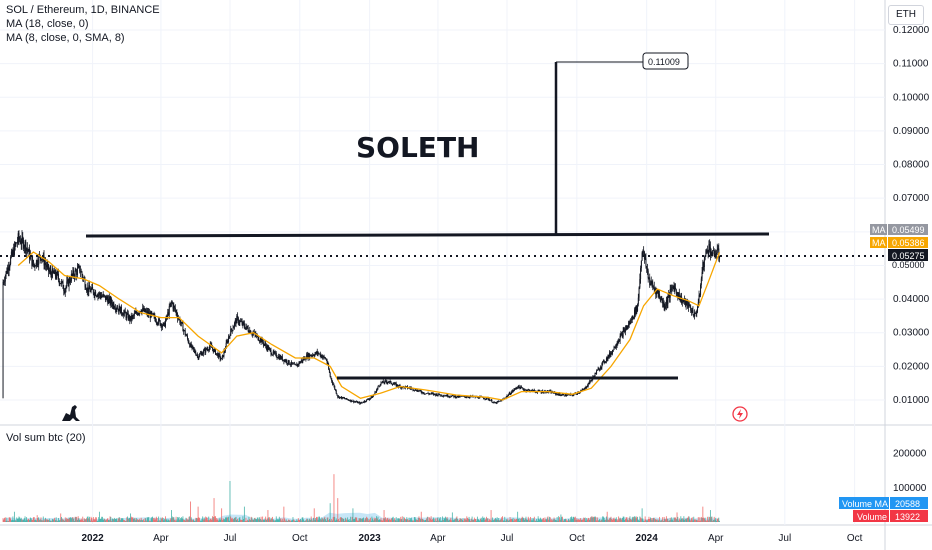  I want to click on callout-box, so click(665, 61).